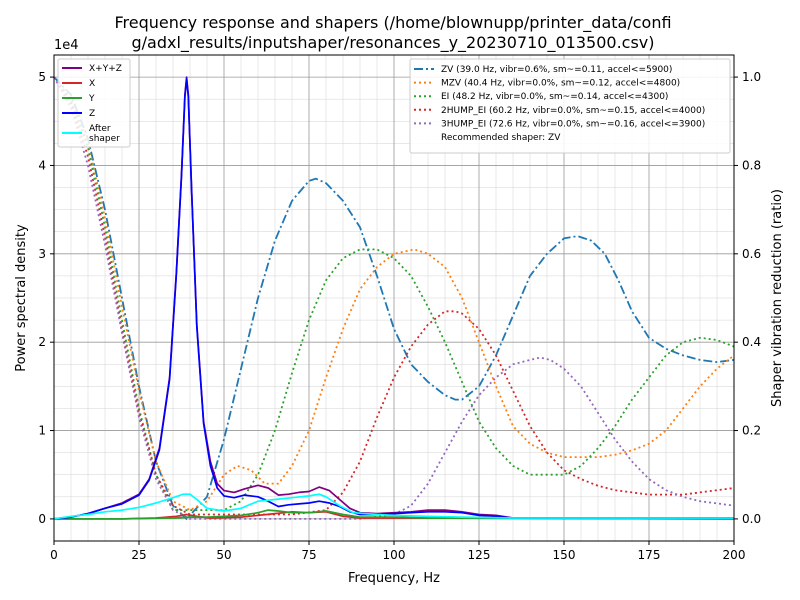 This screenshot has height=600, width=800. I want to click on x-tick-label: 25, so click(138, 555).